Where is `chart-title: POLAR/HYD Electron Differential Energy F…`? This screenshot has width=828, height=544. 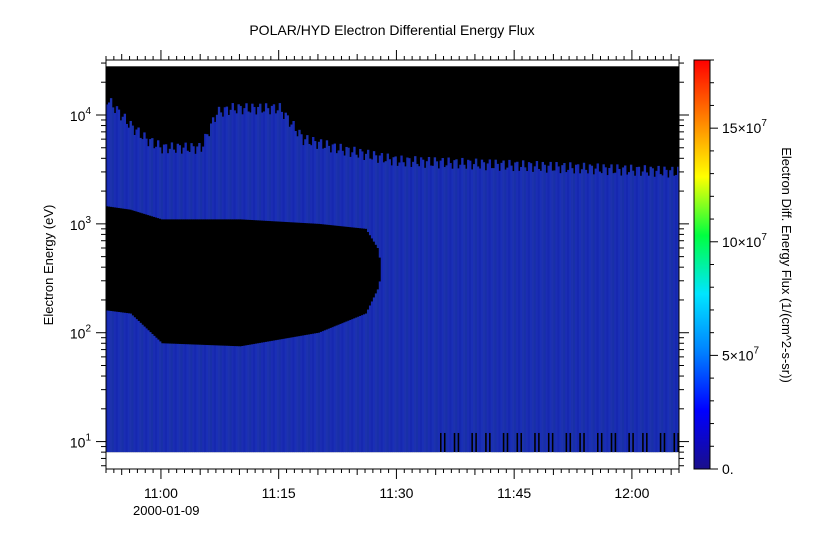 chart-title: POLAR/HYD Electron Differential Energy F… is located at coordinates (391, 30).